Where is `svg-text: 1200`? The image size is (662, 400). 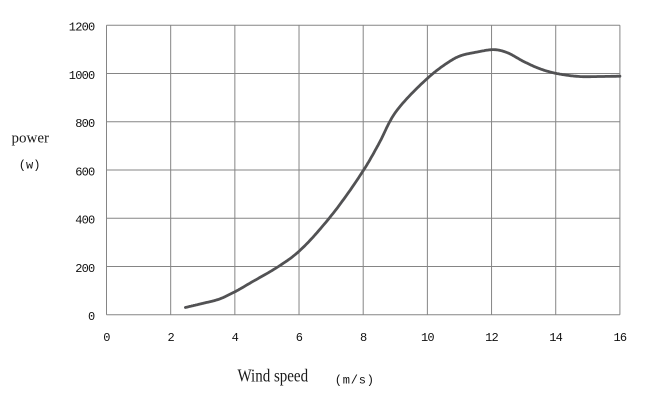
svg-text: 1200 is located at coordinates (82, 28).